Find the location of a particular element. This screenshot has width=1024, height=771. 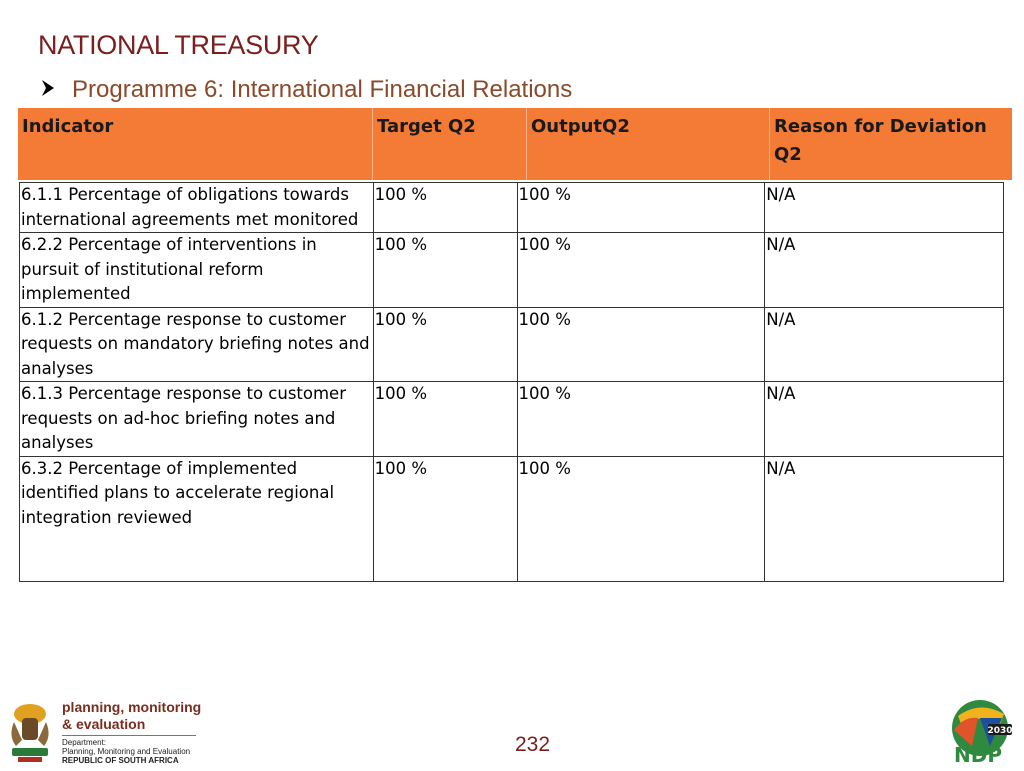

header-indicator: Indicator is located at coordinates (195, 144).